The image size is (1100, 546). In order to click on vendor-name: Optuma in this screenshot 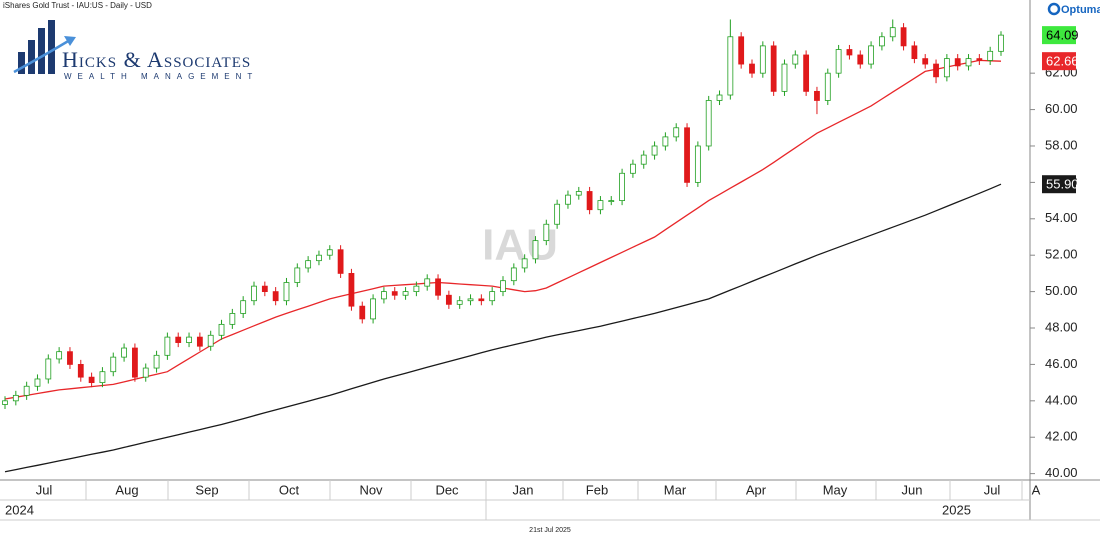, I will do `click(1080, 10)`.